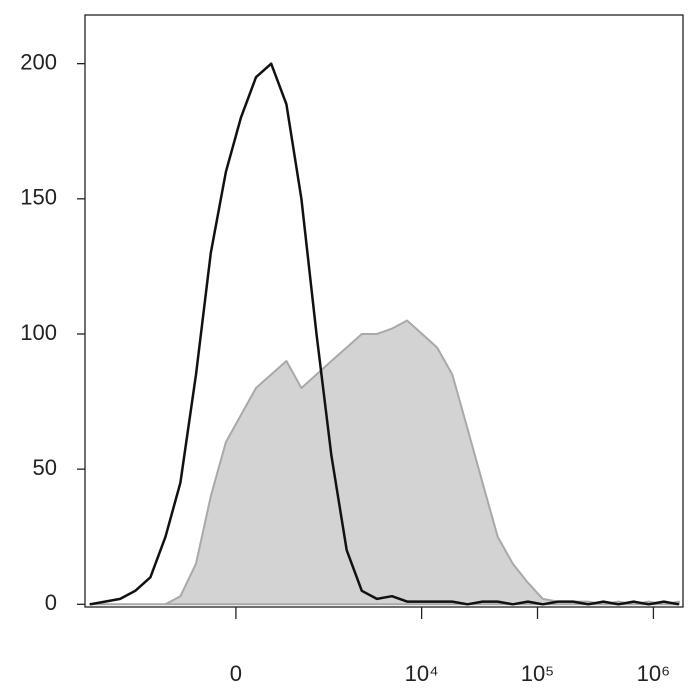 This screenshot has height=700, width=700. I want to click on x-tick-label: 0, so click(236, 673).